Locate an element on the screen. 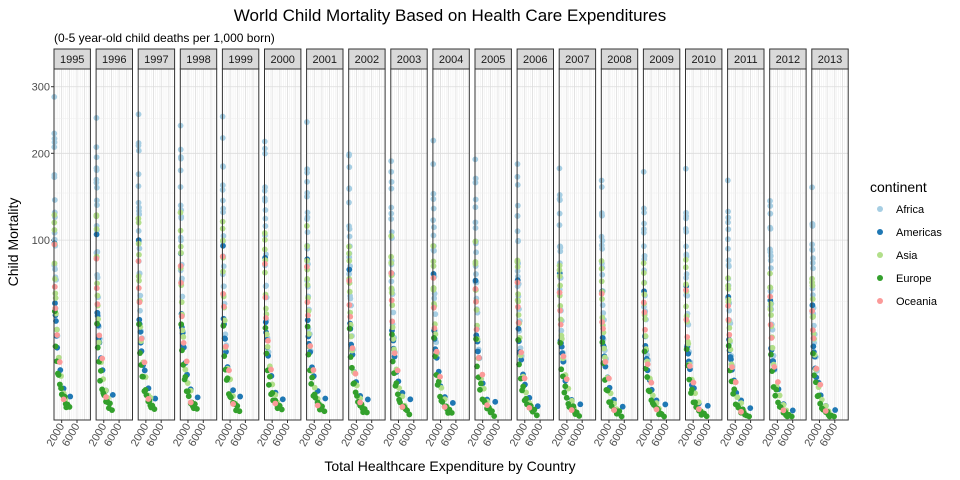 Image resolution: width=960 pixels, height=480 pixels. facet-strip-label: 2013 is located at coordinates (830, 60).